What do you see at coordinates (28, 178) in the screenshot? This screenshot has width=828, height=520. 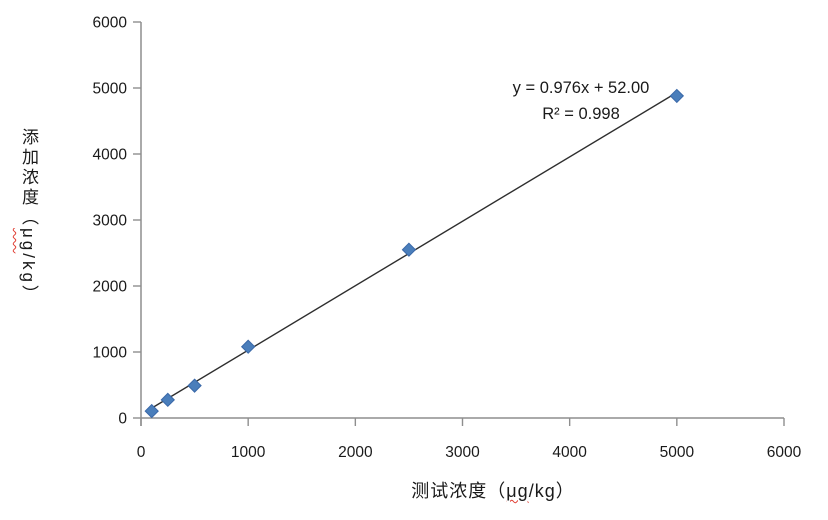 I see `y-axis-title-prefix: 添加浓度（` at bounding box center [28, 178].